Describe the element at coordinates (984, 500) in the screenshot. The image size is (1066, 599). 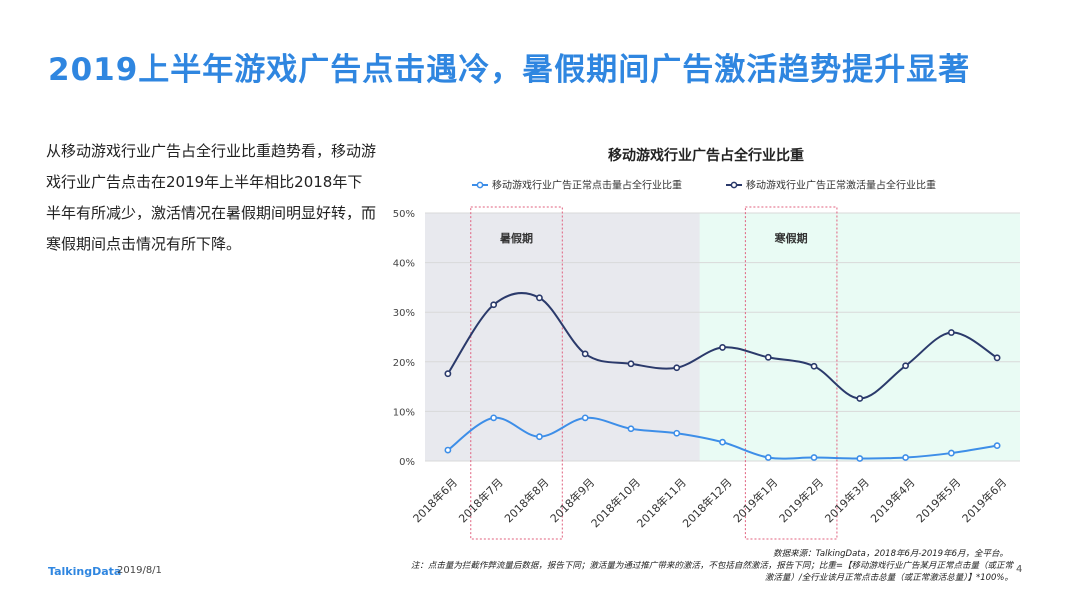
I see `x-tick-label: 2019年6月` at that location.